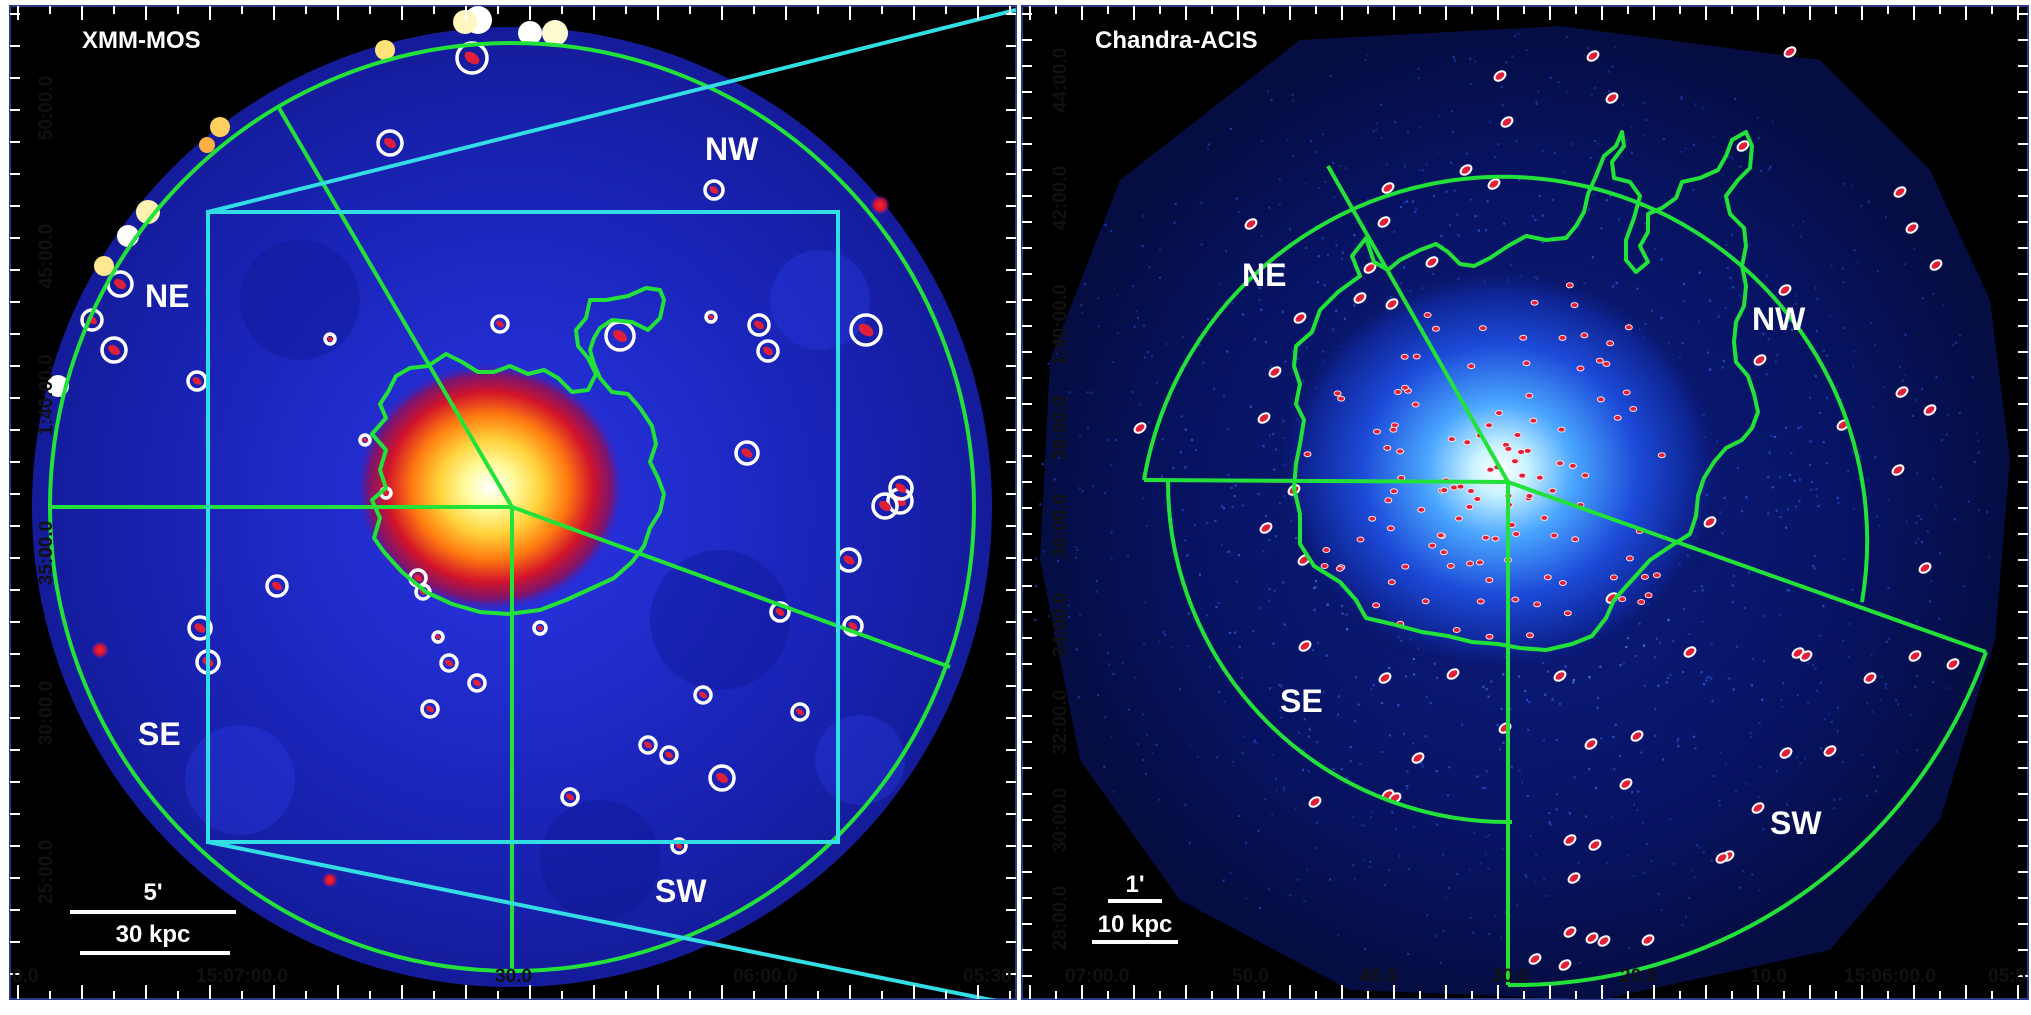  Describe the element at coordinates (2007, 976) in the screenshot. I see `right-ra-label-7: 05:5` at that location.